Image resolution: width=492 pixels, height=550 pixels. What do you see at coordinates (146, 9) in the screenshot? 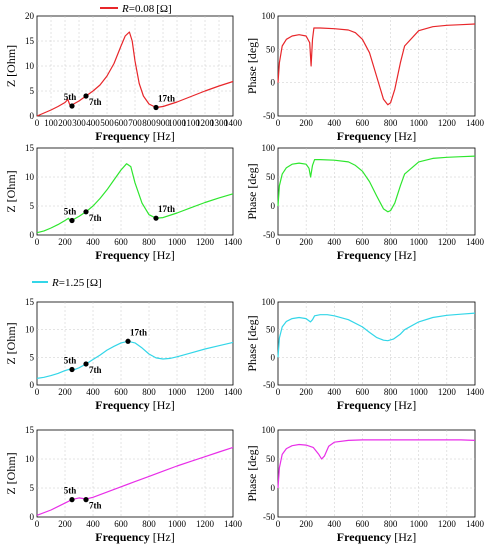
I see `legend-label: R=0.08 [Ω]` at bounding box center [146, 9].